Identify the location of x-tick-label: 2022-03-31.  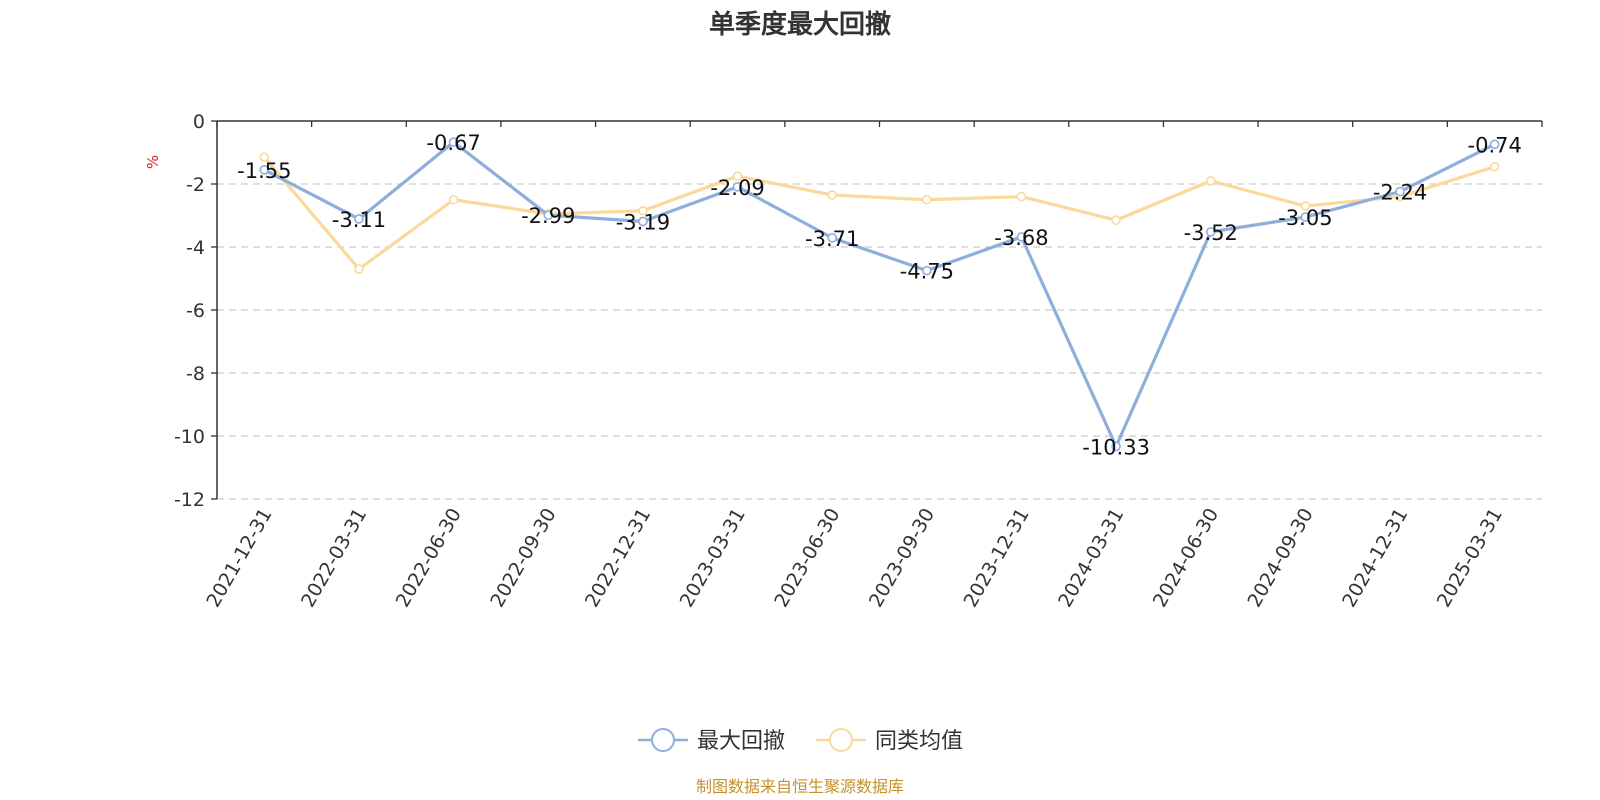
(334, 558).